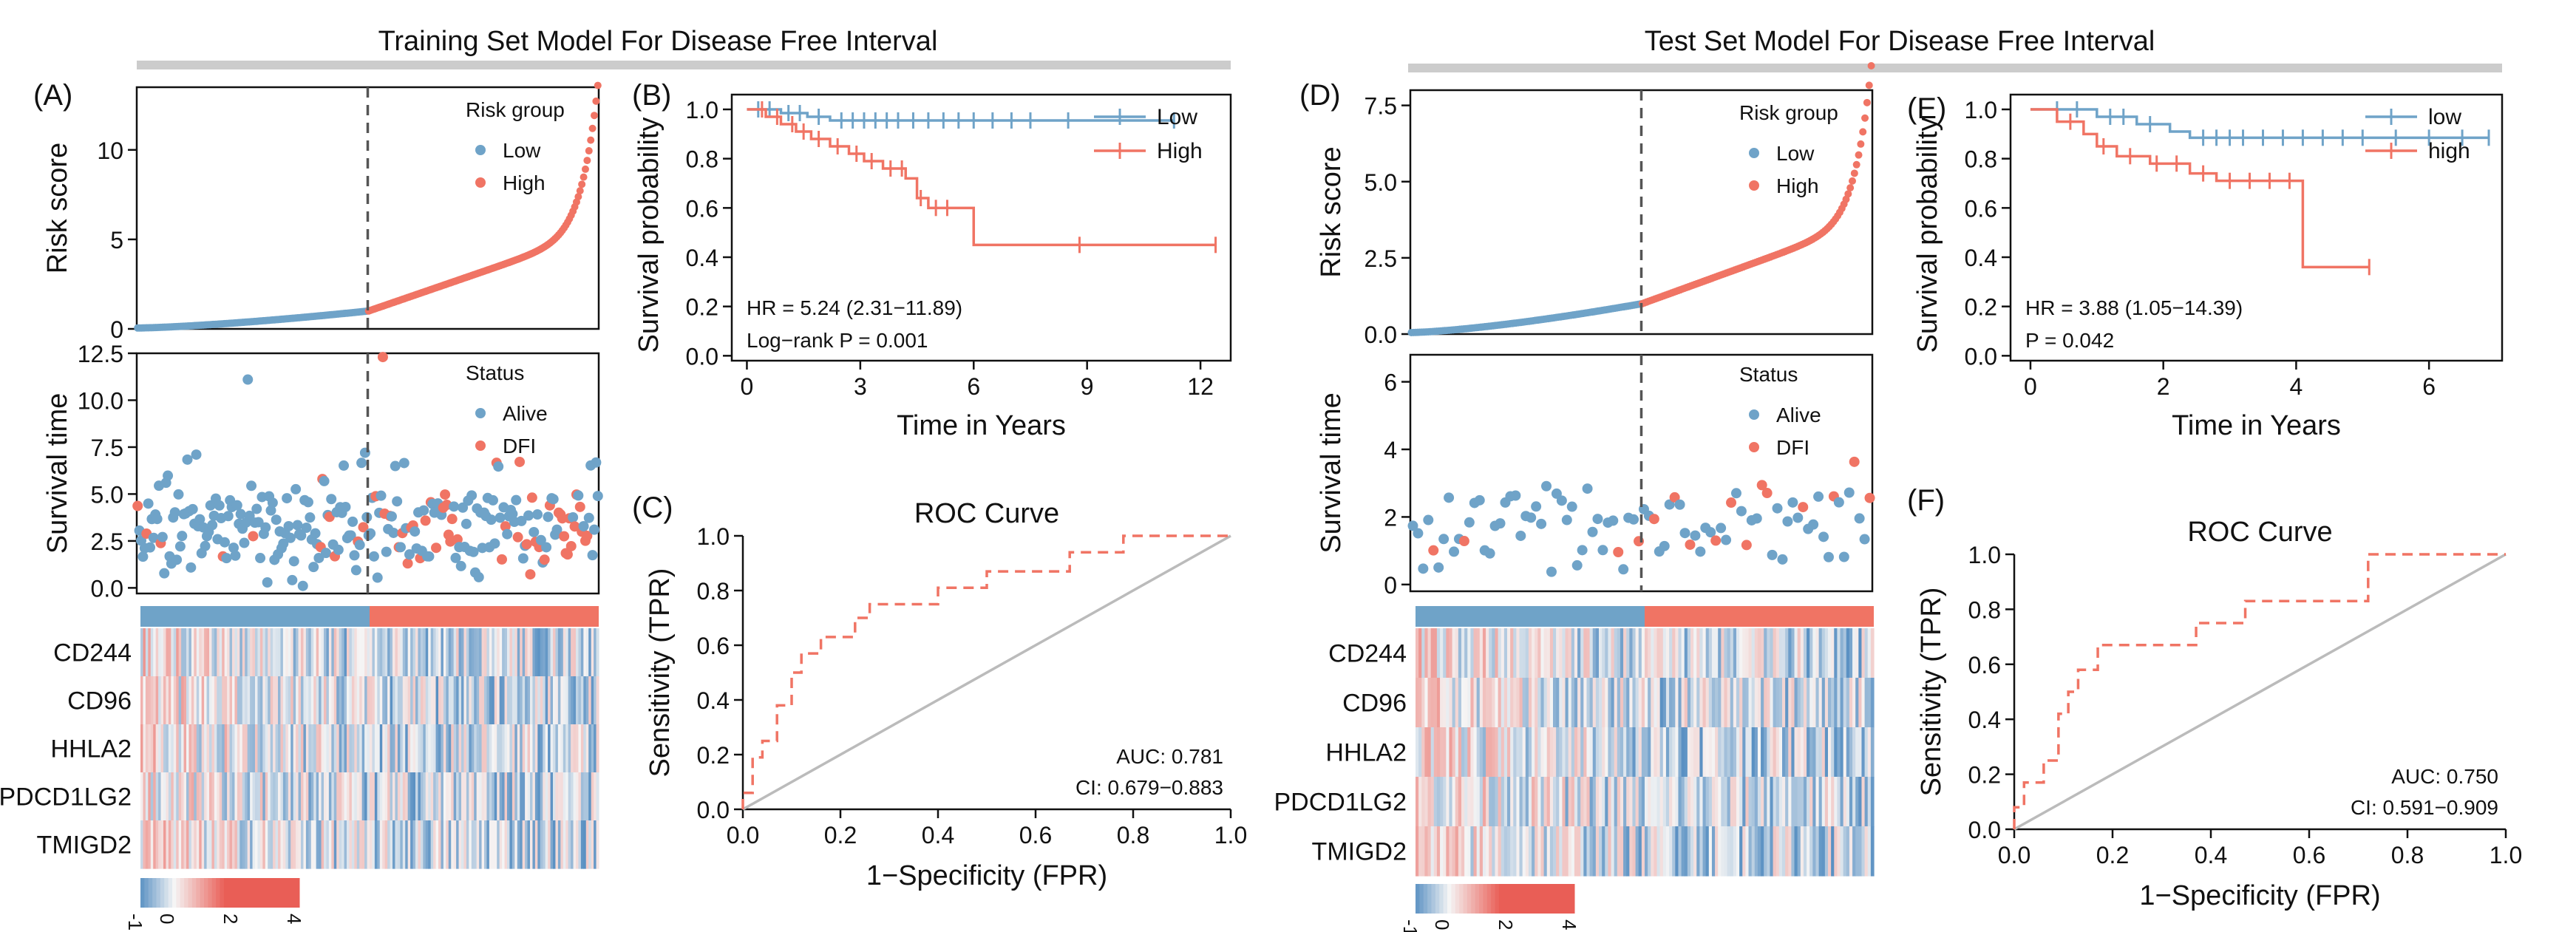  Describe the element at coordinates (702, 258) in the screenshot. I see `g-B-ytick-label: 0.4` at that location.